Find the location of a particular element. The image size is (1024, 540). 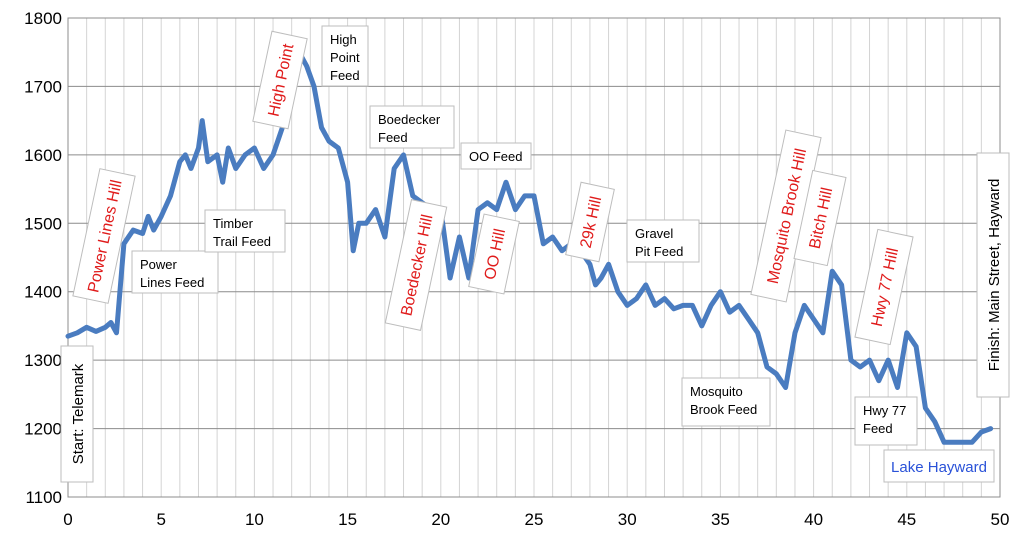

y-tick-label: 1600 is located at coordinates (43, 155).